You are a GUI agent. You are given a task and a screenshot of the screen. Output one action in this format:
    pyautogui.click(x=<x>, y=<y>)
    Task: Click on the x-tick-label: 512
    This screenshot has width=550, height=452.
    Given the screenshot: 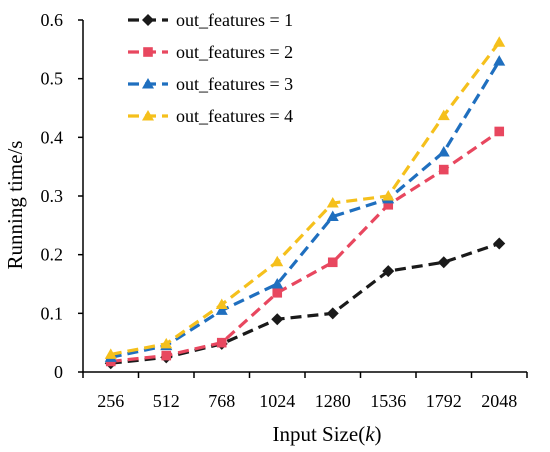 What is the action you would take?
    pyautogui.click(x=166, y=401)
    